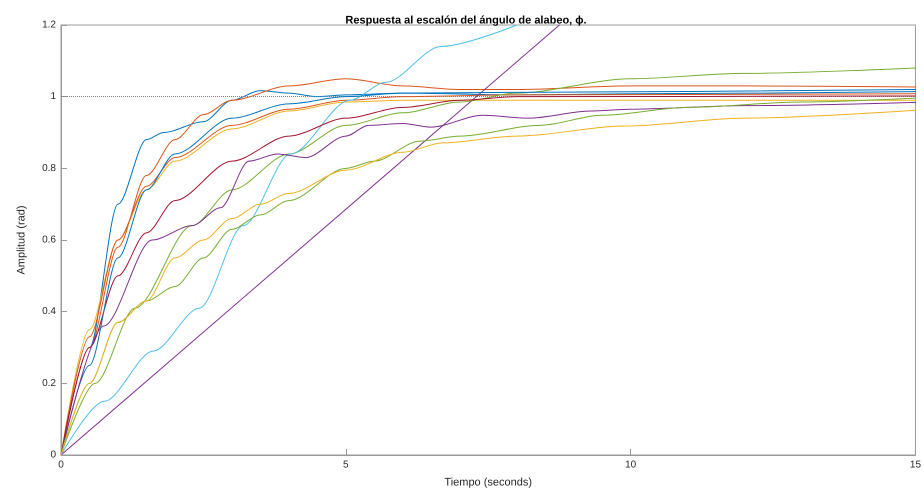  What do you see at coordinates (22, 240) in the screenshot?
I see `y-axis-title: Amplitud (rad)` at bounding box center [22, 240].